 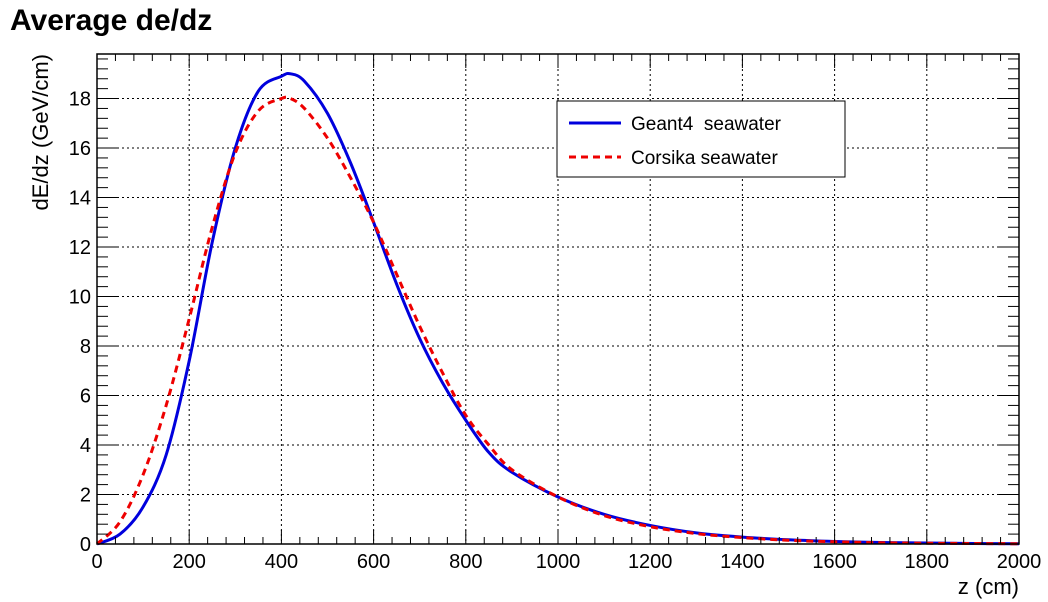 What do you see at coordinates (111, 20) in the screenshot?
I see `chart-title: Average de/dz` at bounding box center [111, 20].